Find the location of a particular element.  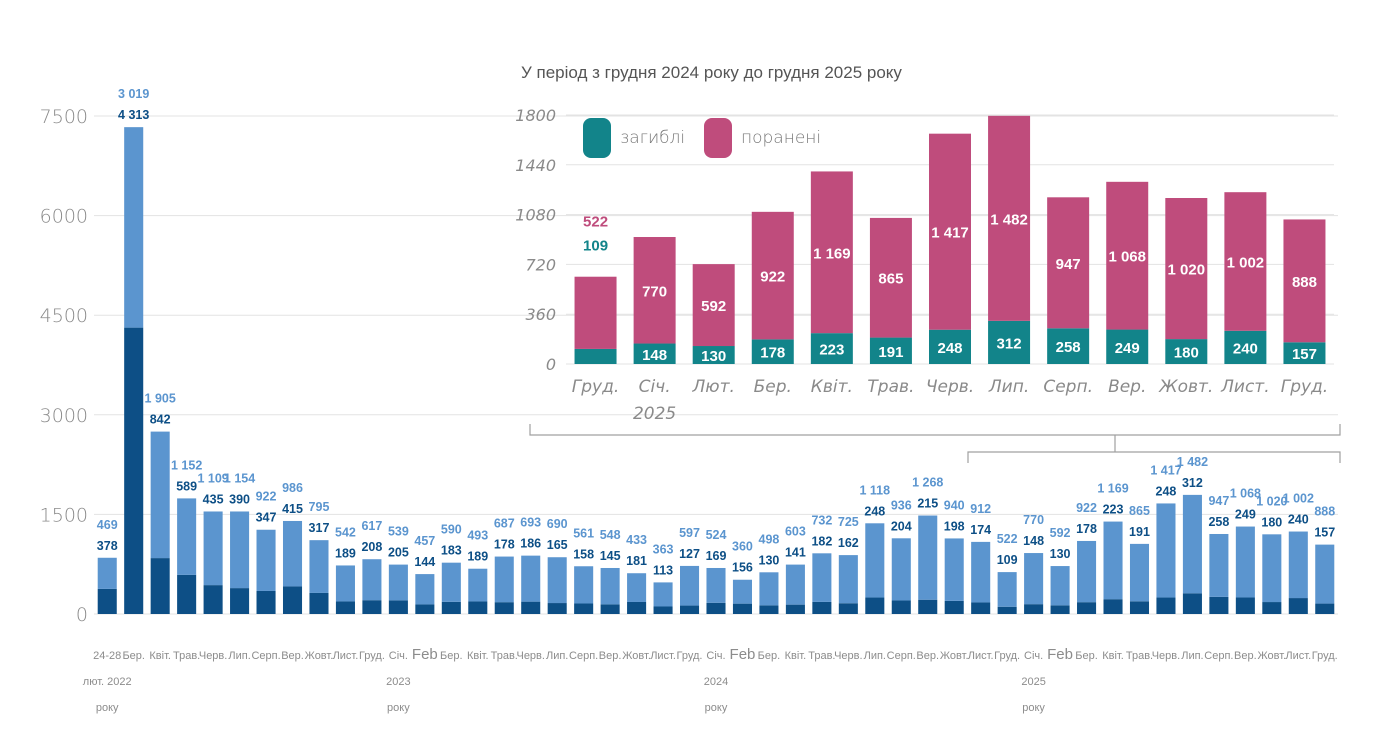

inset-x-tick-label: Серп. is located at coordinates (1068, 387).